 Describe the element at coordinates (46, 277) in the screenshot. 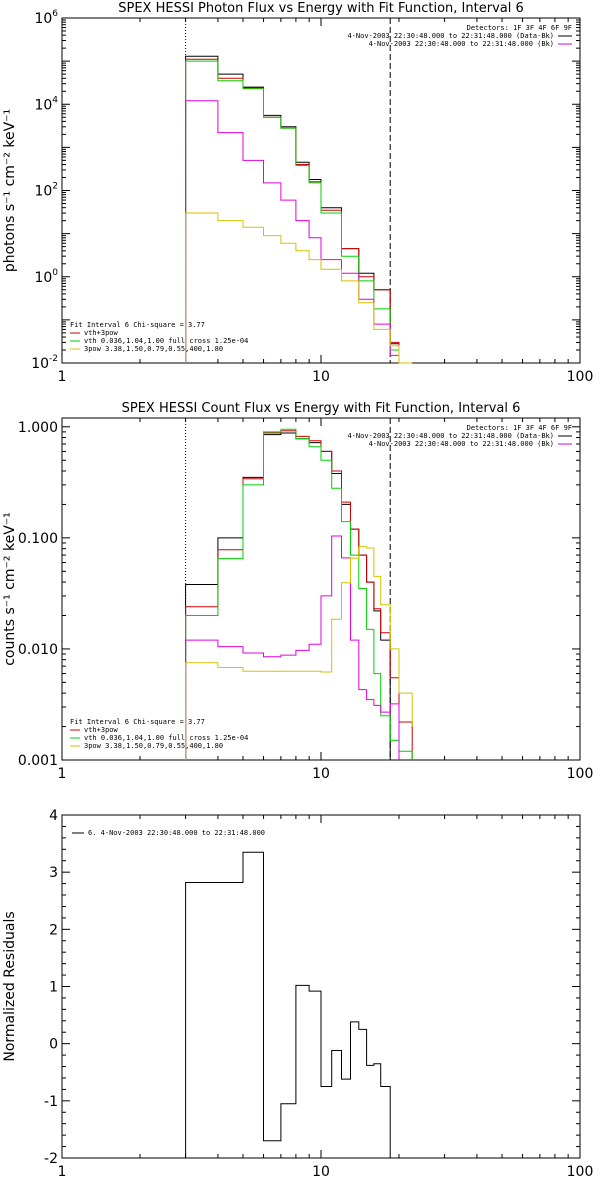

I see `y-tick-label: 10⁰` at that location.